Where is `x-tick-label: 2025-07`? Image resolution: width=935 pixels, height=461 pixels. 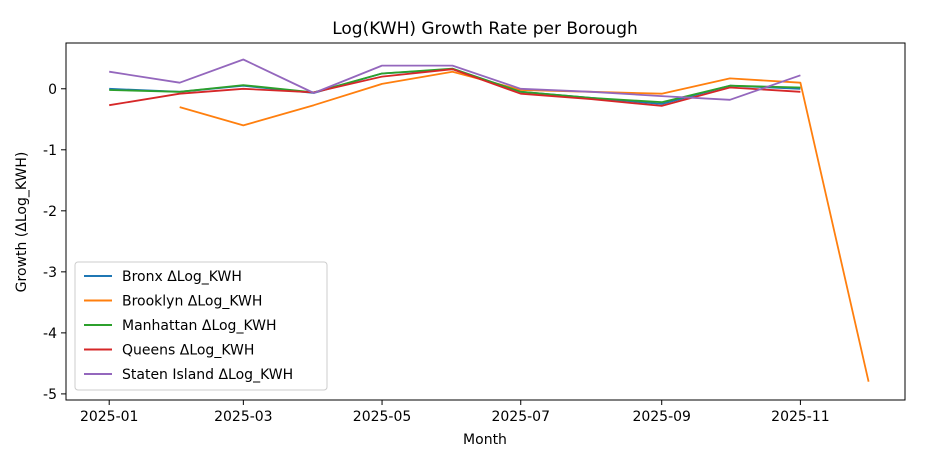
x-tick-label: 2025-07 is located at coordinates (520, 417).